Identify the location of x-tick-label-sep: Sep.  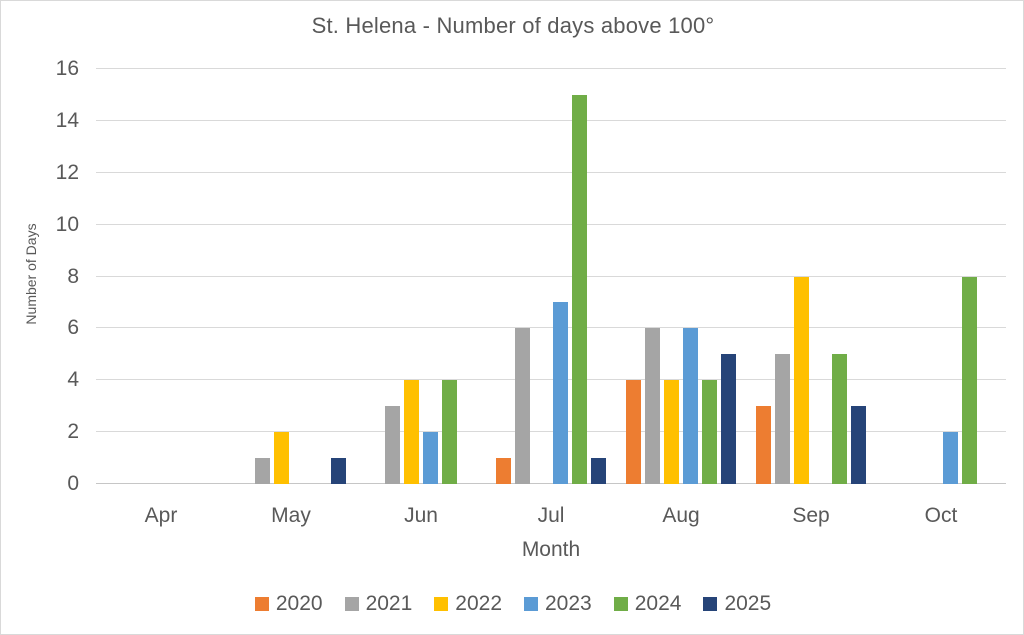
(811, 515).